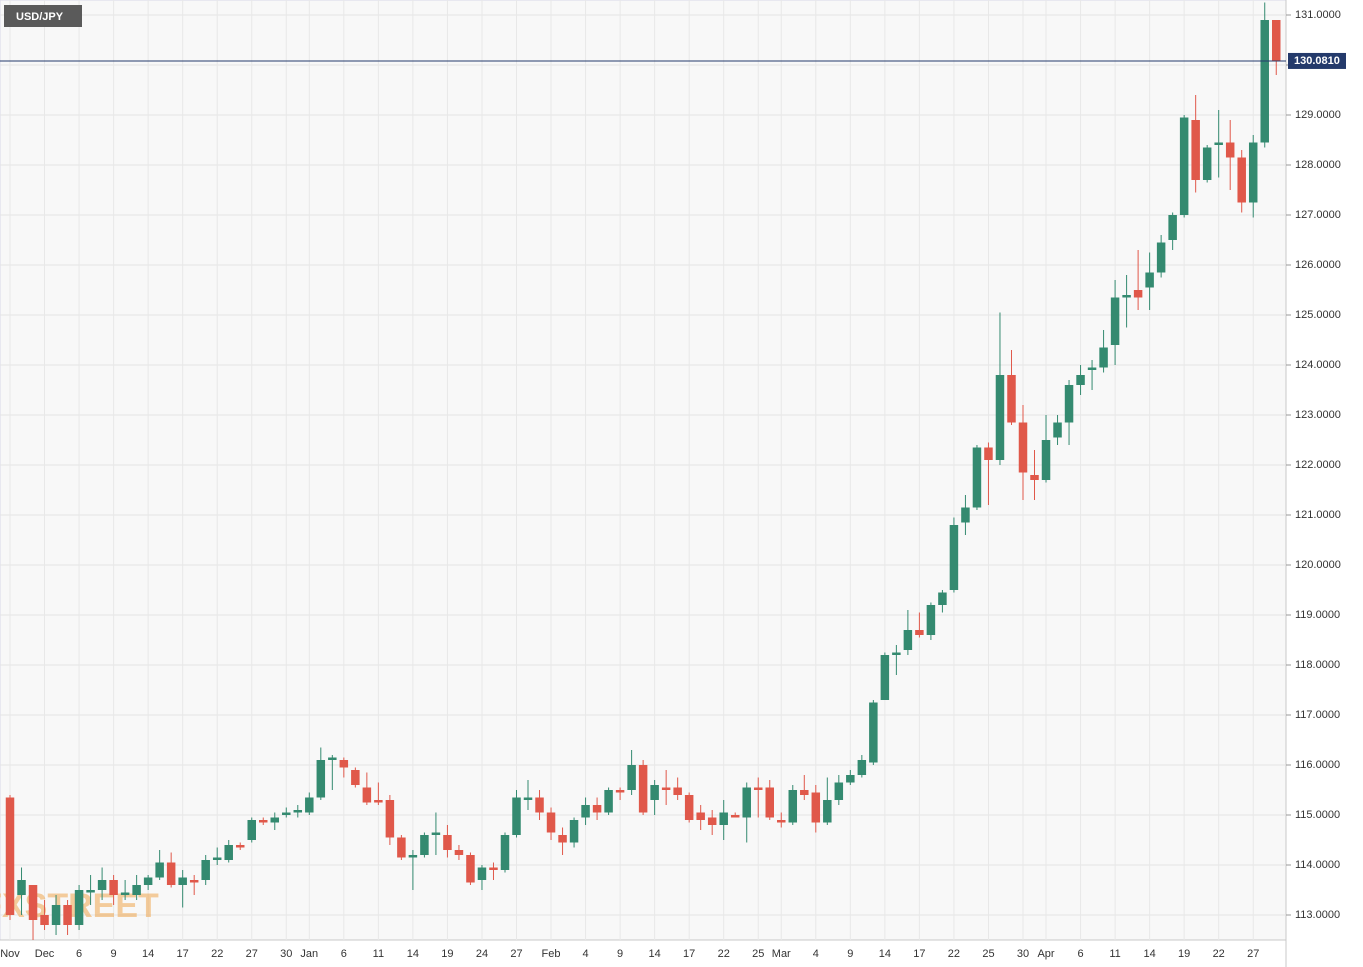 The image size is (1363, 967). What do you see at coordinates (1317, 615) in the screenshot?
I see `y-tick-label: 119.0000` at bounding box center [1317, 615].